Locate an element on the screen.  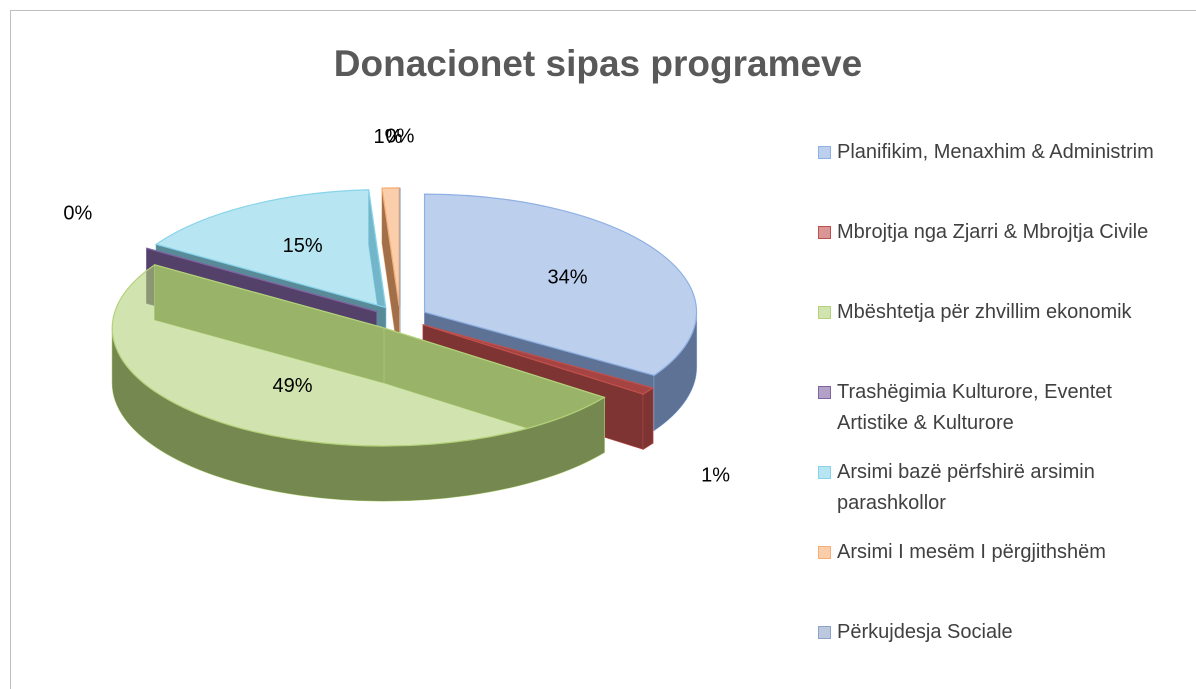
legend-label: Përkujdesja Sociale is located at coordinates (925, 632).